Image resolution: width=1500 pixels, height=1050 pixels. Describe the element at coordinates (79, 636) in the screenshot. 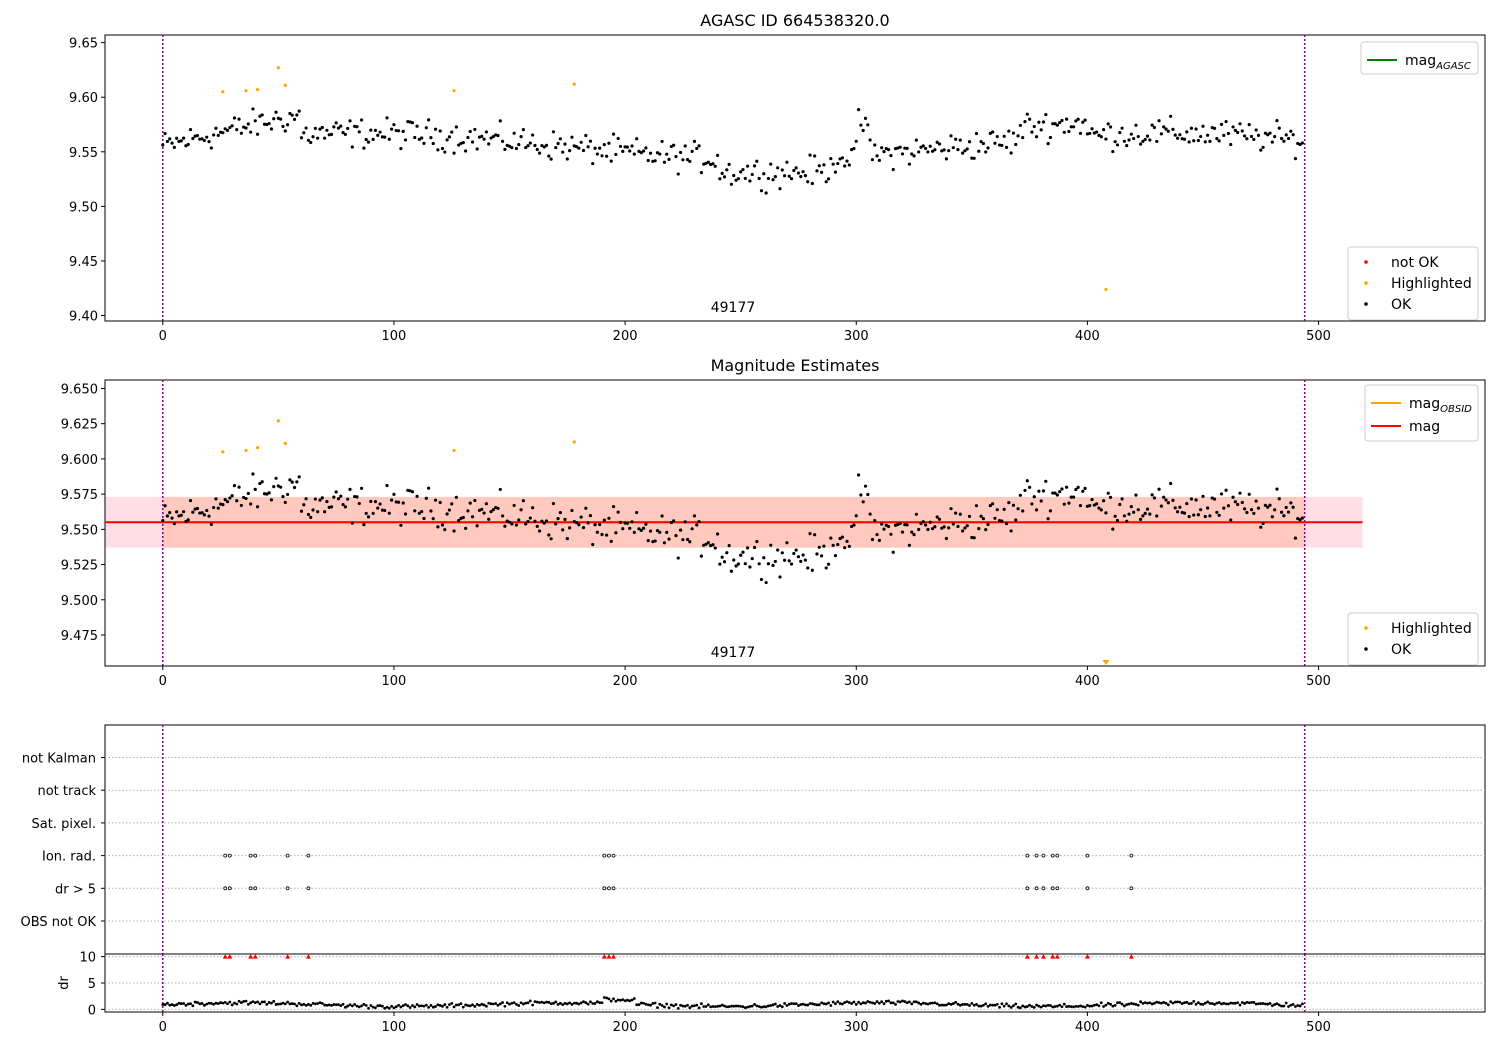

I see `magnitude-ytick-label: 9.475` at that location.